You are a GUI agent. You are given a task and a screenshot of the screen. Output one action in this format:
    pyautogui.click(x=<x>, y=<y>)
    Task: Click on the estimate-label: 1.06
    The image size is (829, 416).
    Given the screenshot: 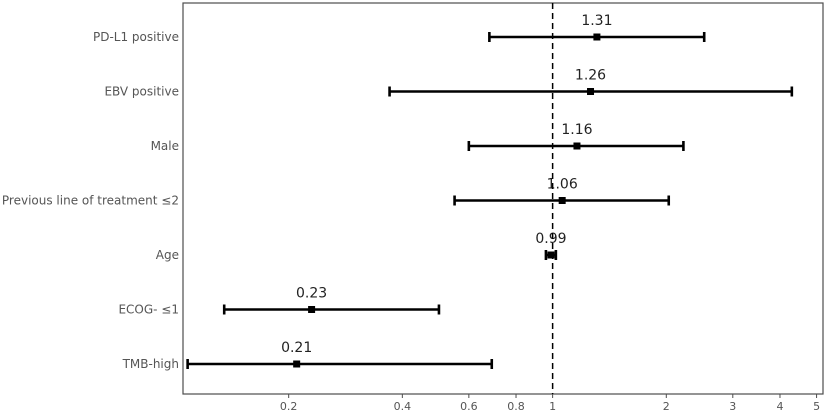 What is the action you would take?
    pyautogui.click(x=562, y=185)
    